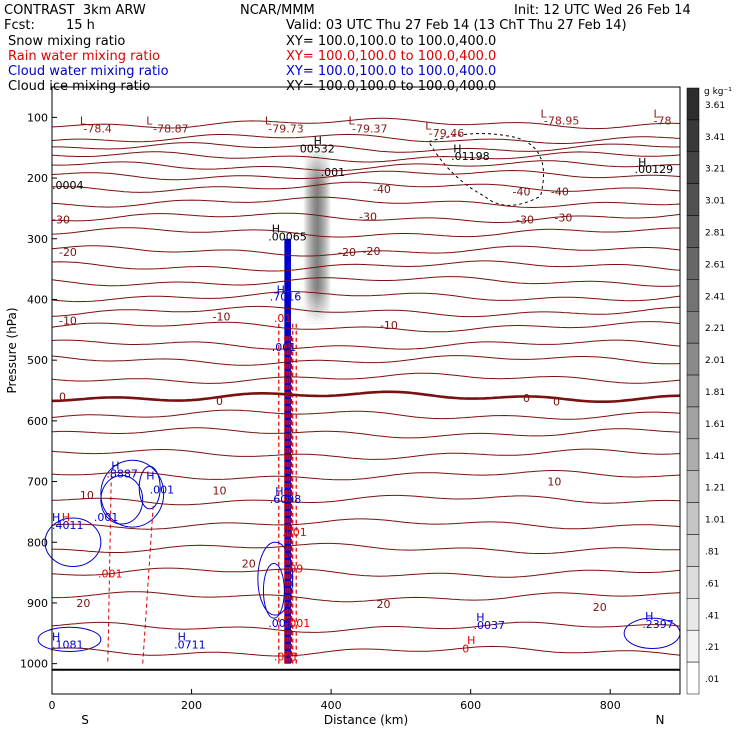  Describe the element at coordinates (715, 170) in the screenshot. I see `colorbar-label: 3.21` at that location.